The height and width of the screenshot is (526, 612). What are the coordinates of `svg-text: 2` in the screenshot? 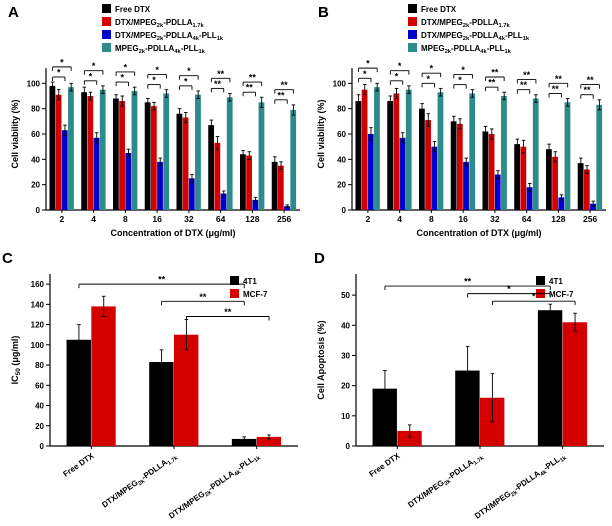 It's located at (368, 219).